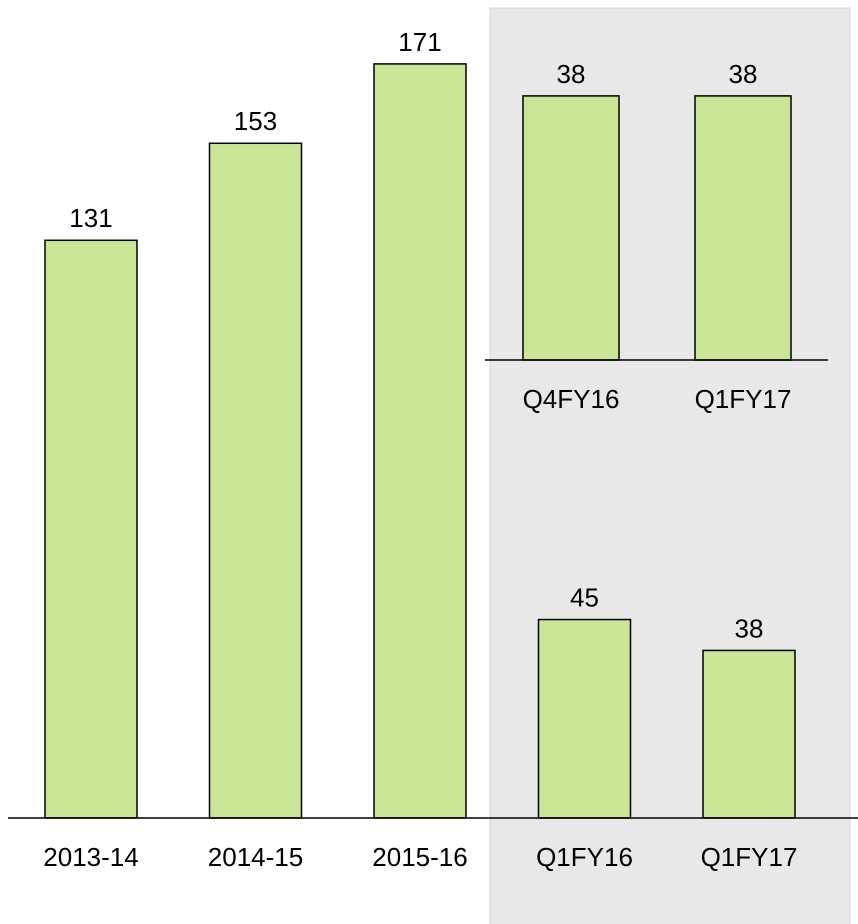 The width and height of the screenshot is (858, 924). What do you see at coordinates (584, 597) in the screenshot?
I see `data-label: 45` at bounding box center [584, 597].